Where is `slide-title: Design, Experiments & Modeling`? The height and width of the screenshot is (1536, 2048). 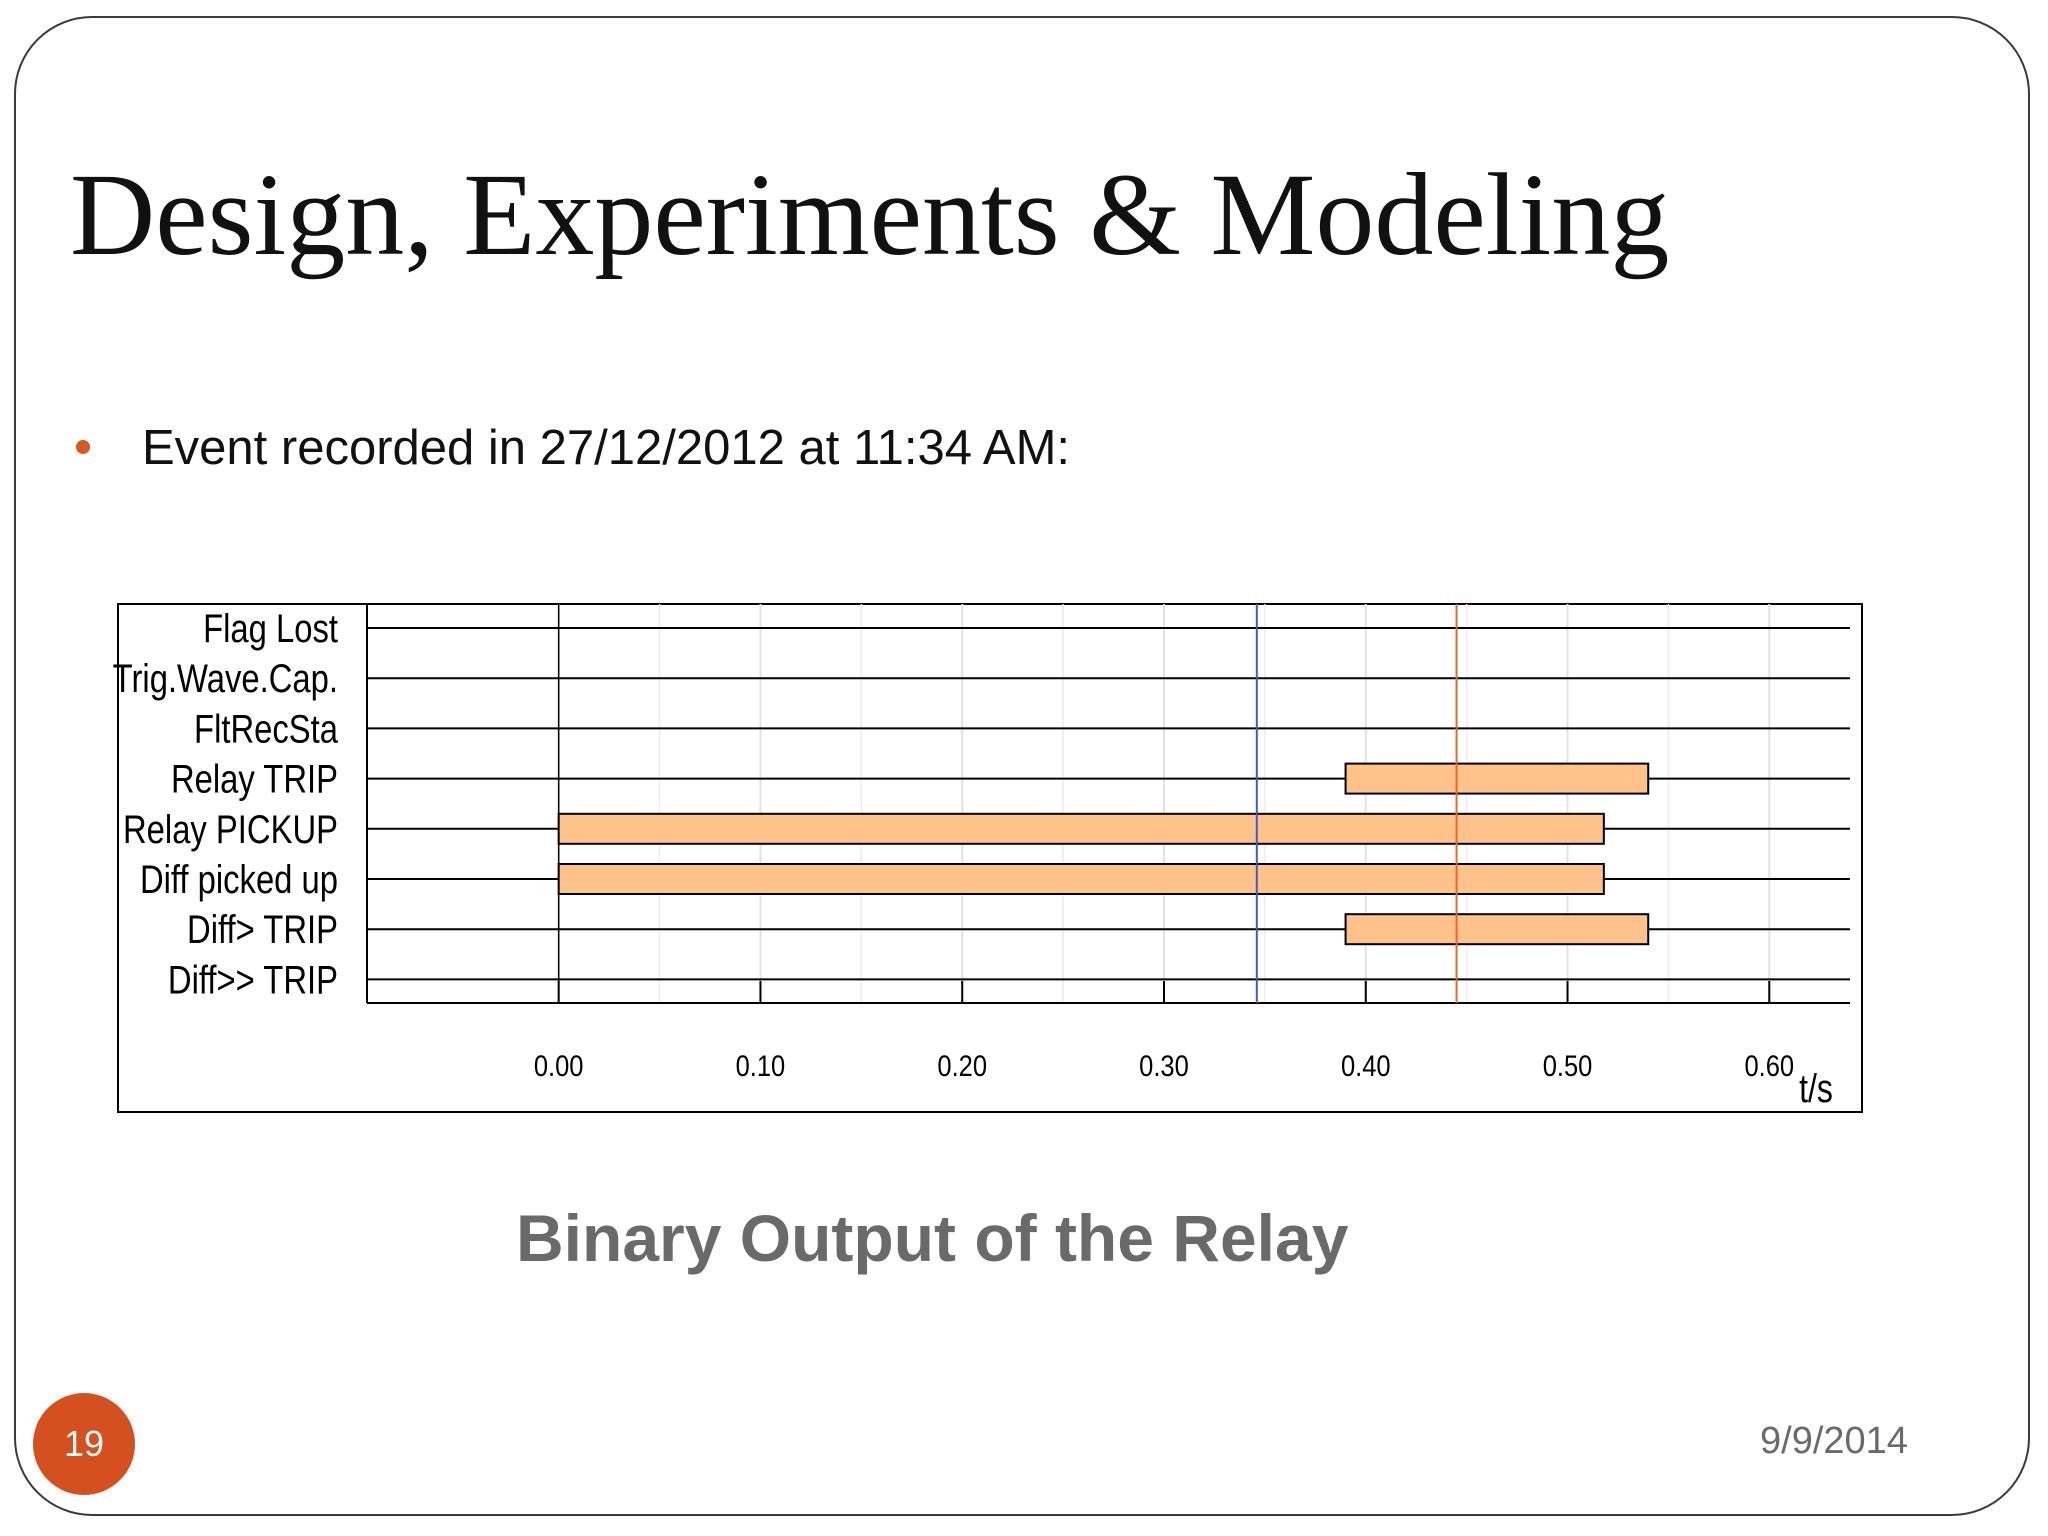
slide-title: Design, Experiments & Modeling is located at coordinates (870, 214).